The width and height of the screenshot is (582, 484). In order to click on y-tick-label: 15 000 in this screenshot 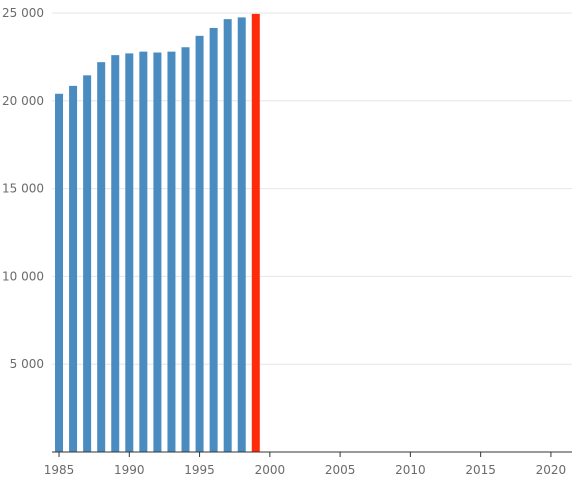, I will do `click(23, 189)`.